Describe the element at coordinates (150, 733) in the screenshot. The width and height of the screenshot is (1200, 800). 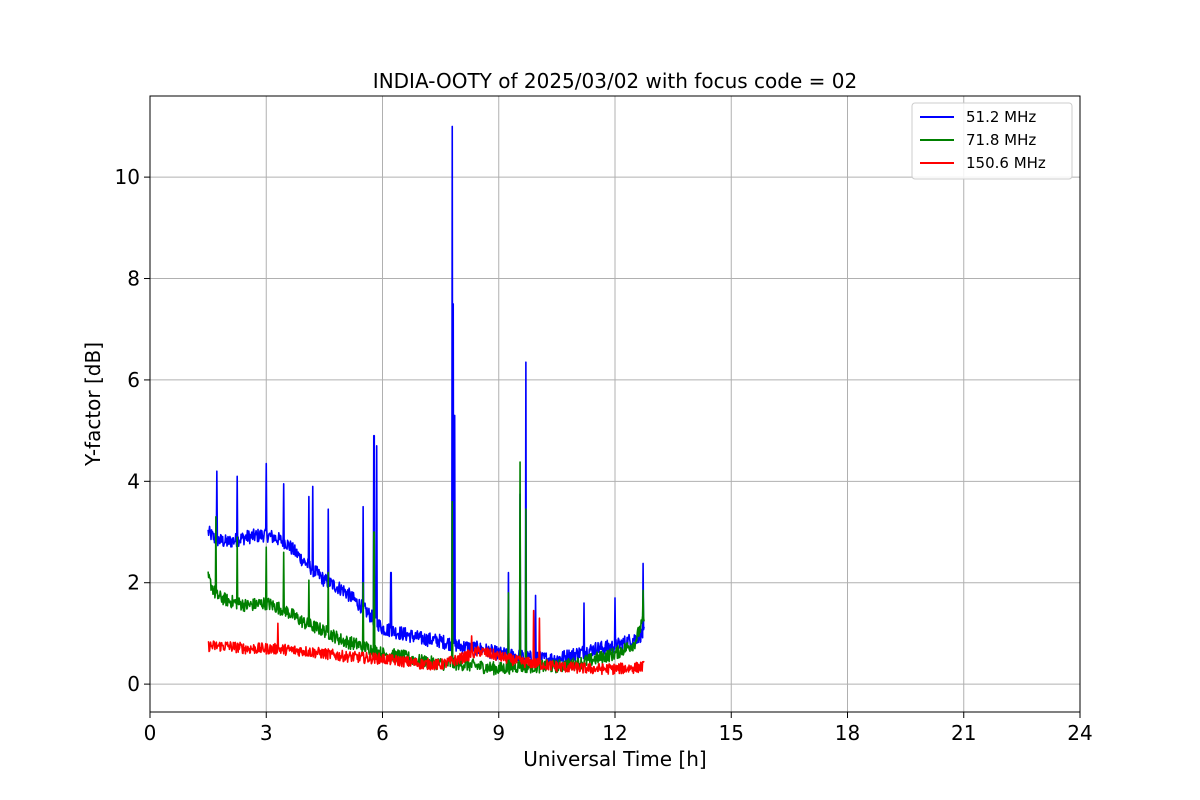
I see `x-tick-label: 0` at that location.